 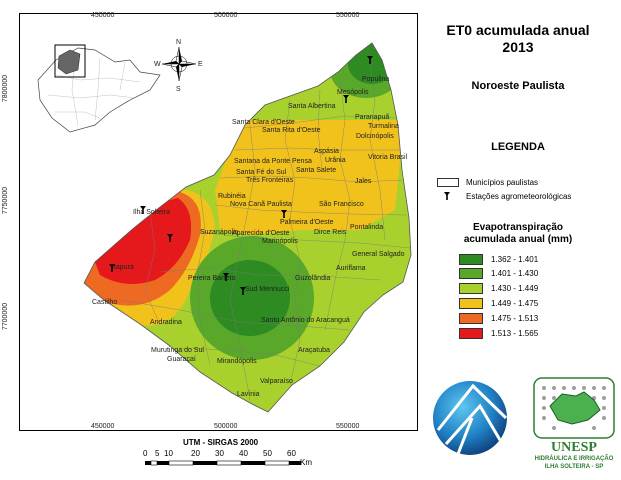 I want to click on municipality-label: Murutinga do Sul, so click(x=177, y=350).